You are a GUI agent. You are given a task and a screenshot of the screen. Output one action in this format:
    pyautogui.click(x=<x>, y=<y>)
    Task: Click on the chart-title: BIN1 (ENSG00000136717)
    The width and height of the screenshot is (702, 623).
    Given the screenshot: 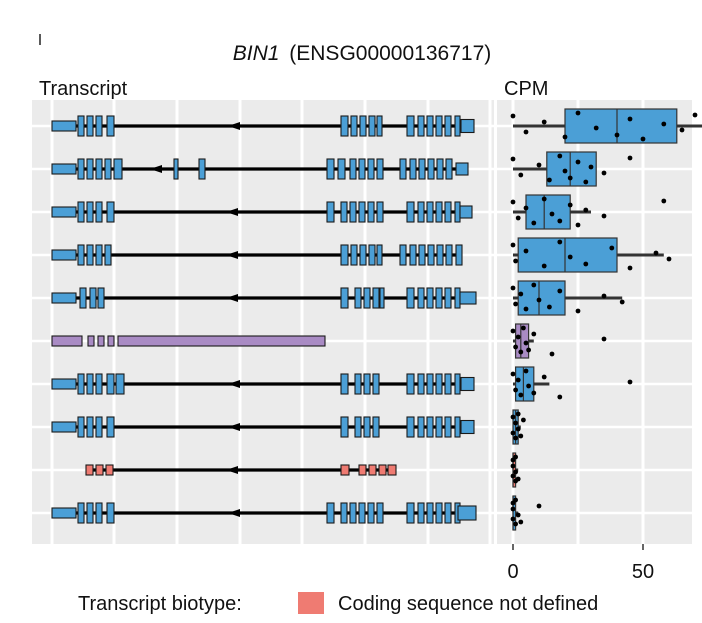 What is the action you would take?
    pyautogui.click(x=362, y=53)
    